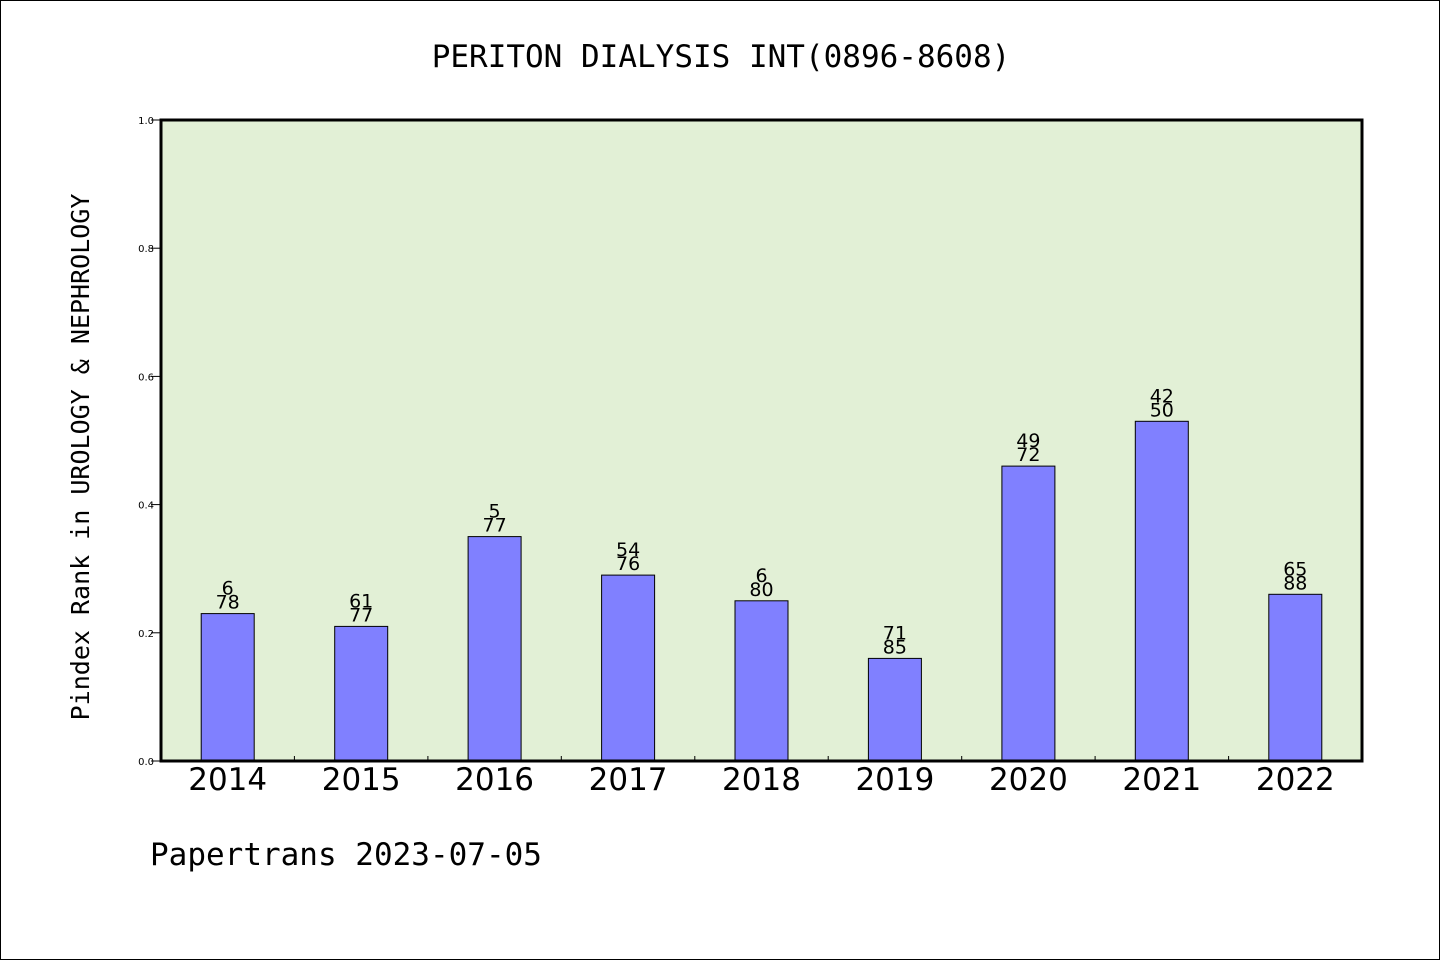 Image resolution: width=1440 pixels, height=960 pixels. I want to click on x-tick-label-2021: 2021, so click(1161, 780).